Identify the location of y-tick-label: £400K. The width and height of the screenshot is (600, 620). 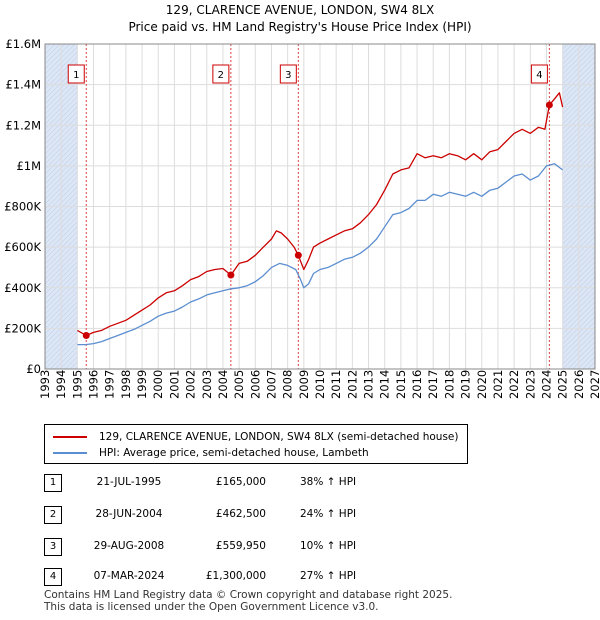
(22, 288).